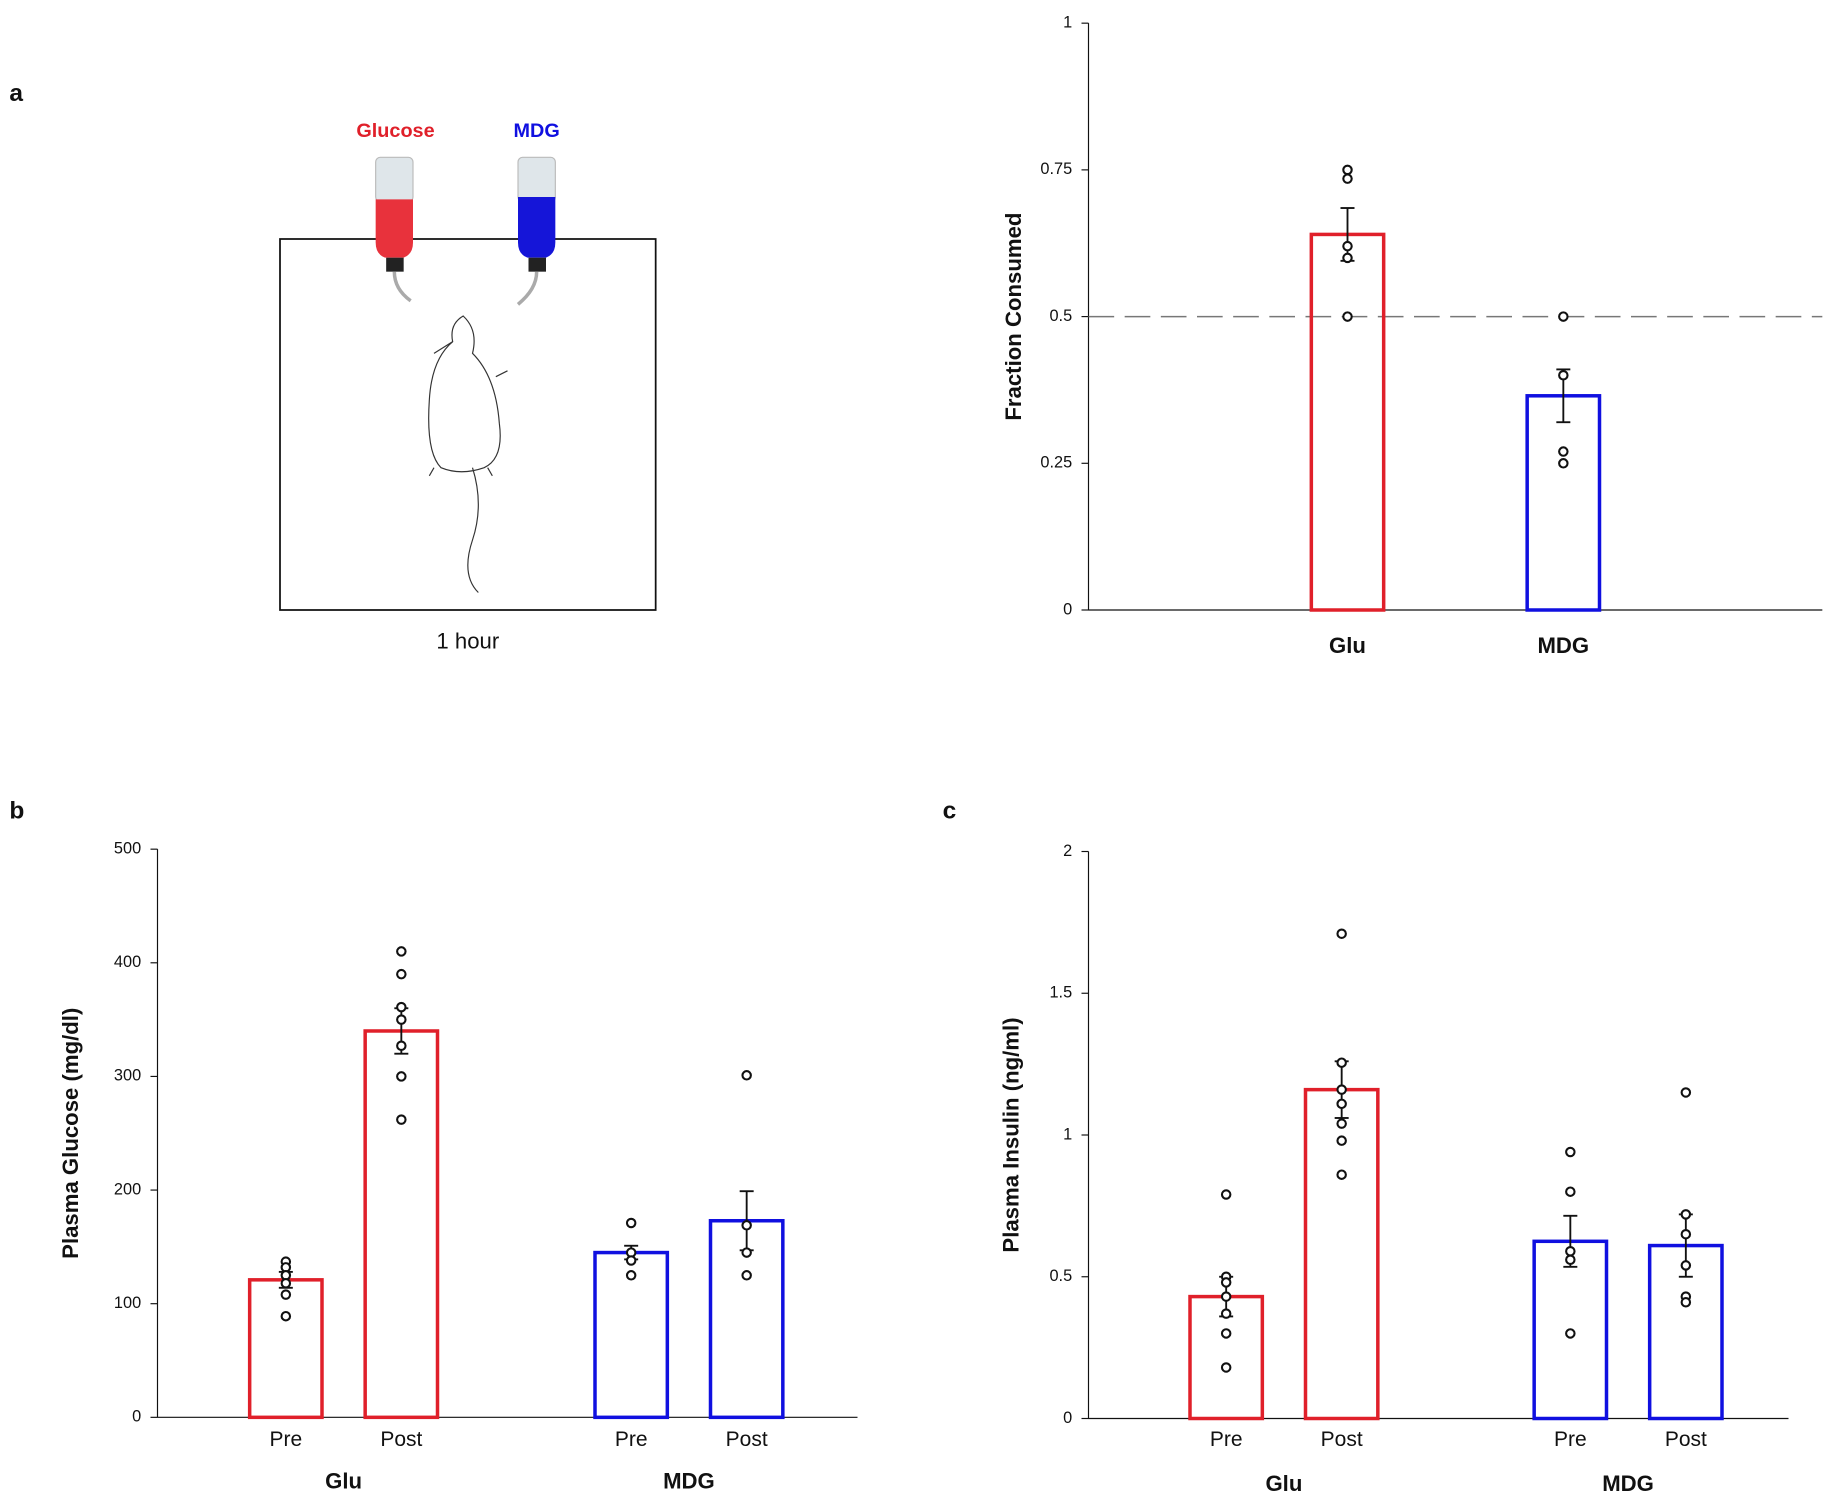 Image resolution: width=1827 pixels, height=1500 pixels. Describe the element at coordinates (127, 962) in the screenshot. I see `y-tick-label: 400` at that location.